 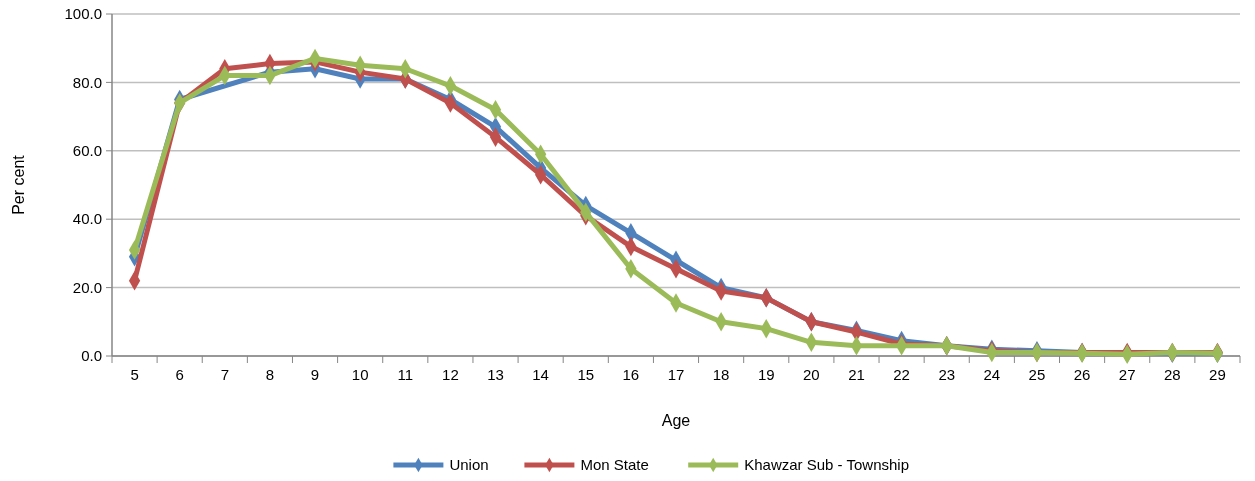 What do you see at coordinates (1037, 374) in the screenshot?
I see `x-tick-label: 25` at bounding box center [1037, 374].